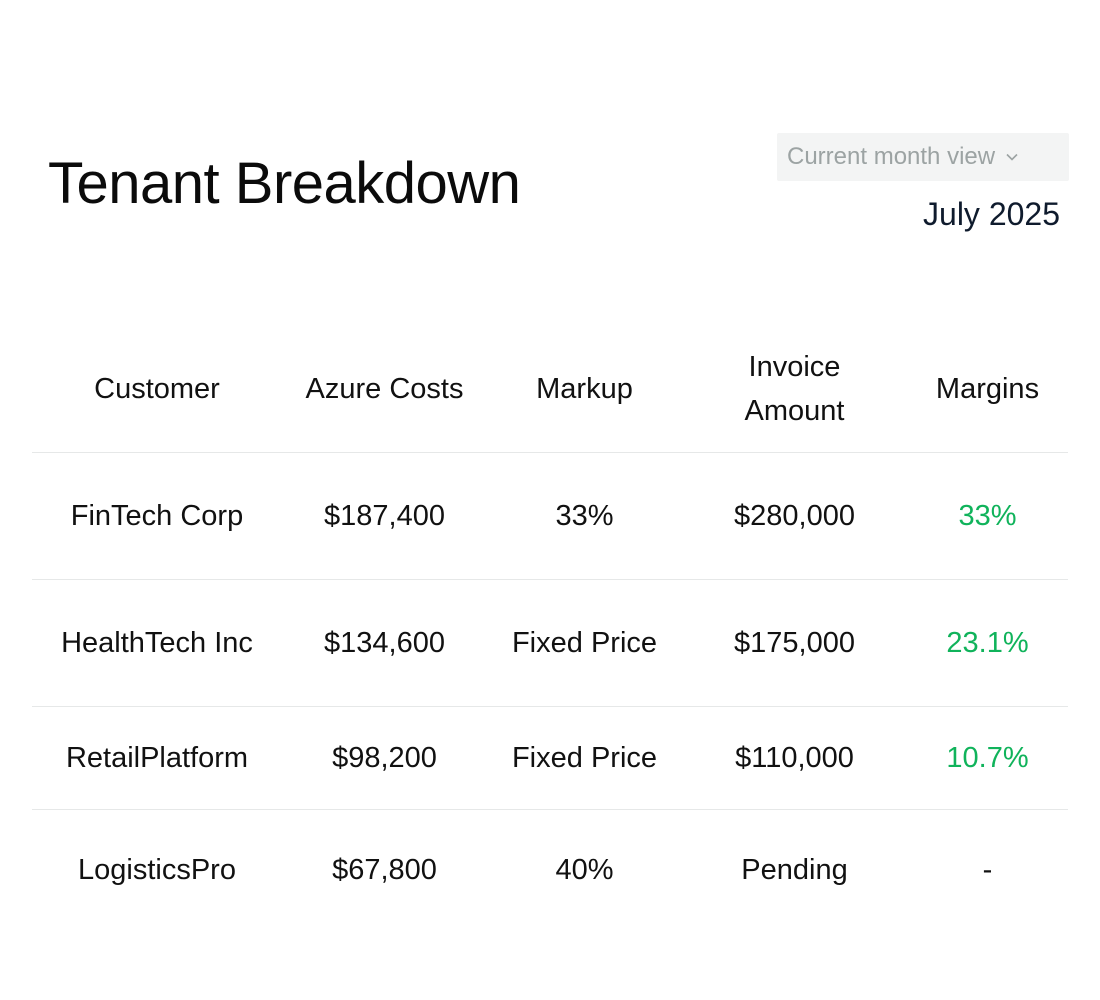 This screenshot has height=1000, width=1100. What do you see at coordinates (794, 389) in the screenshot?
I see `column-header-invoice-amount: Invoice Amount` at bounding box center [794, 389].